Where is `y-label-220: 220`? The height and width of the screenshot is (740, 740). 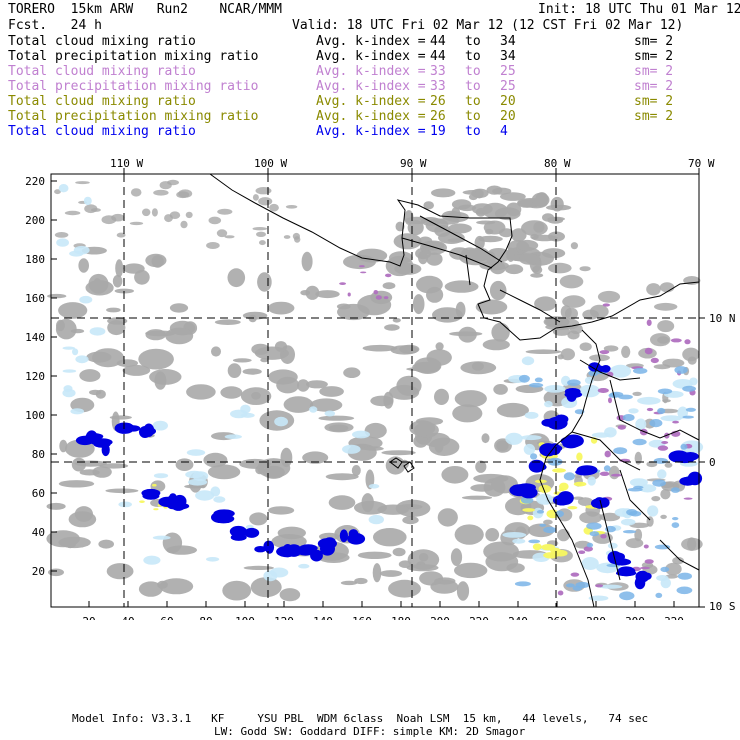
y-label-220: 220 is located at coordinates (35, 181).